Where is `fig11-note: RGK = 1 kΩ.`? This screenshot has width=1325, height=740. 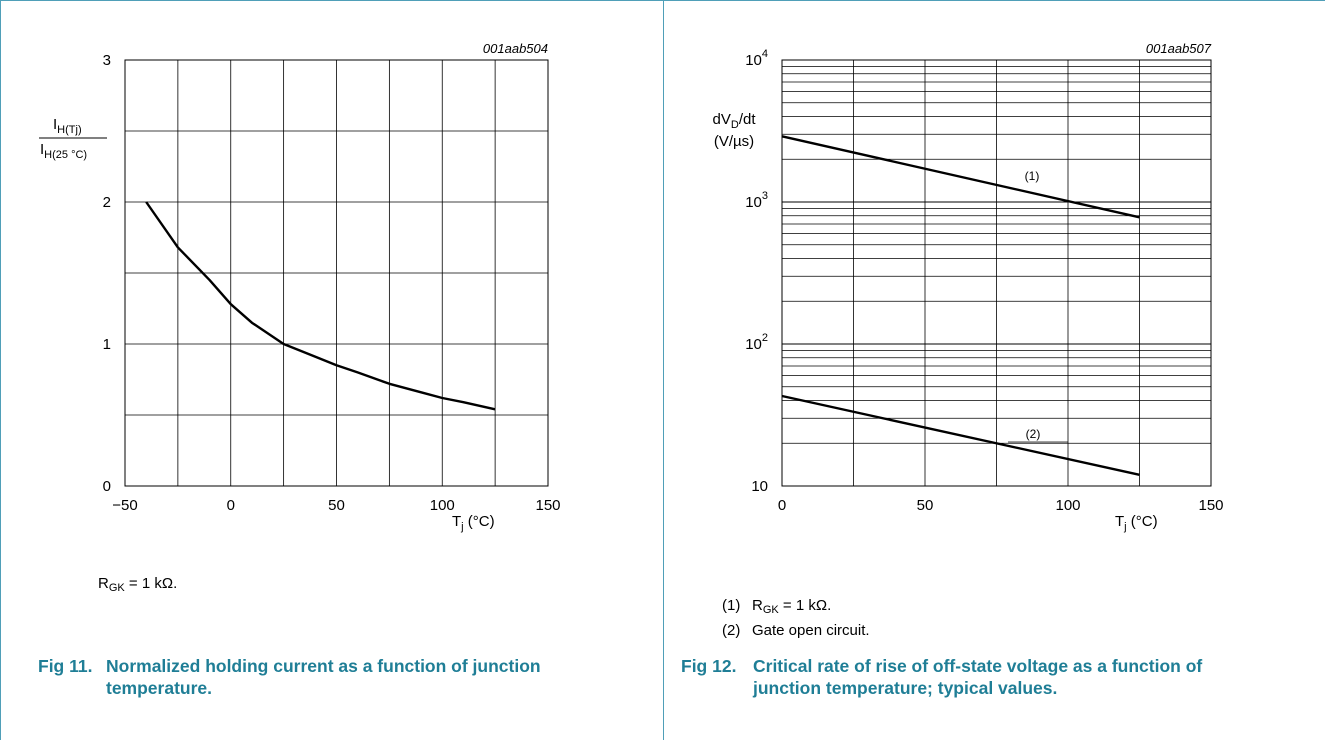
fig11-note: RGK = 1 kΩ. is located at coordinates (138, 584).